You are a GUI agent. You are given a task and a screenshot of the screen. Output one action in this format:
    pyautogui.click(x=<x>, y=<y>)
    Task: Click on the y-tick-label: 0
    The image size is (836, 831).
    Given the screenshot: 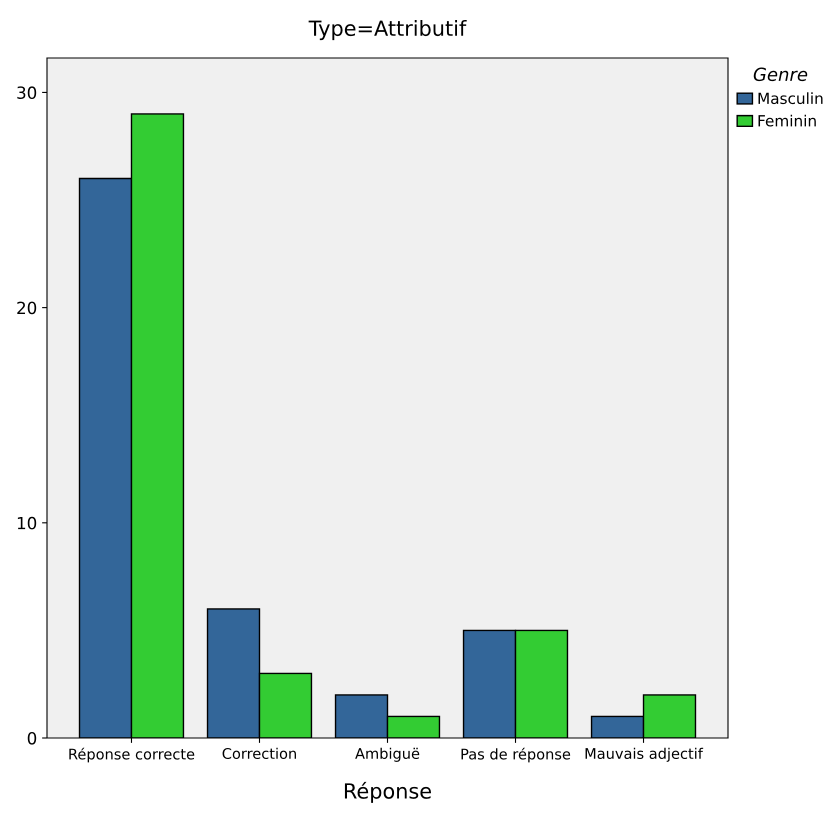 What is the action you would take?
    pyautogui.click(x=32, y=738)
    